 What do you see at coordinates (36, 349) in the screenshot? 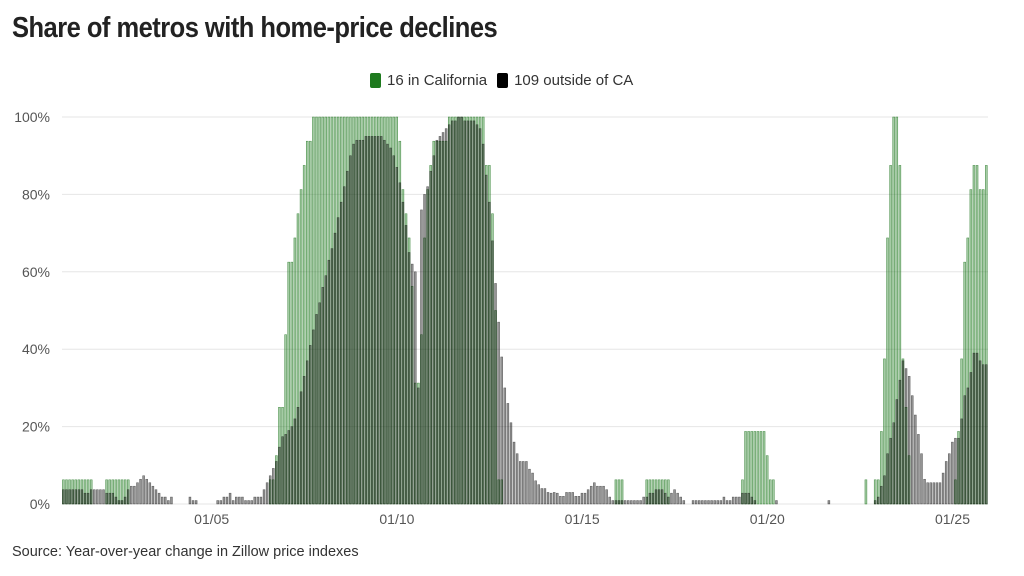
I see `y-tick-label: 40%` at bounding box center [36, 349].